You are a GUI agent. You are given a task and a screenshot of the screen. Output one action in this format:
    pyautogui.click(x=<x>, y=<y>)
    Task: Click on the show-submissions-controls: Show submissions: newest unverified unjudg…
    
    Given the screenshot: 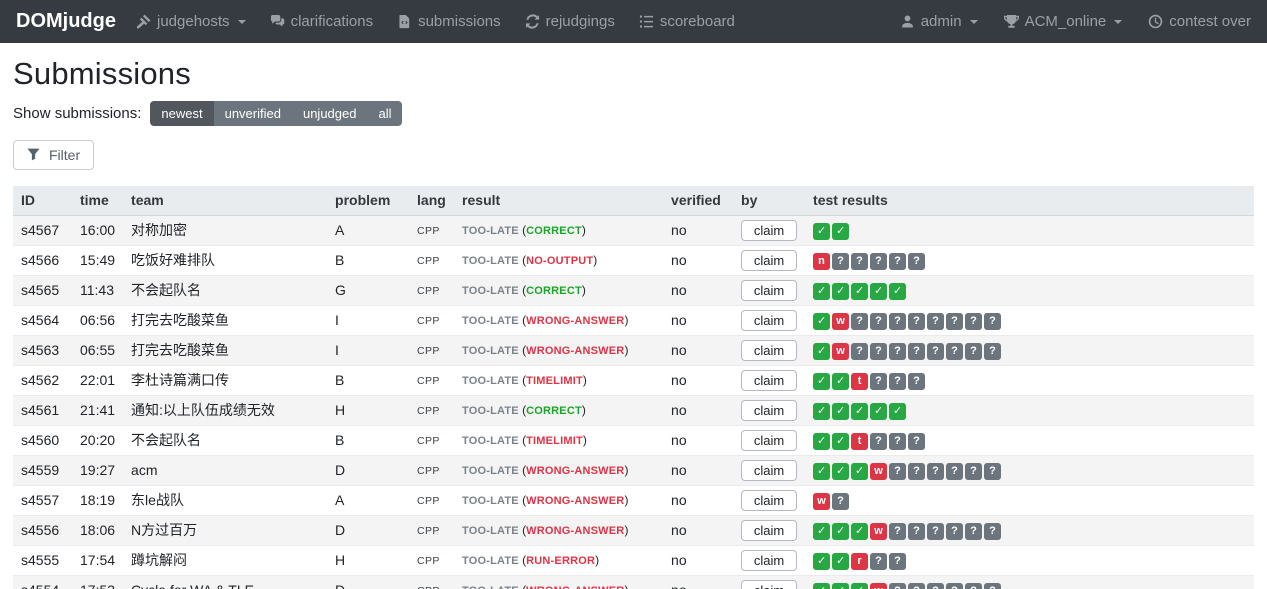 What is the action you would take?
    pyautogui.click(x=633, y=113)
    